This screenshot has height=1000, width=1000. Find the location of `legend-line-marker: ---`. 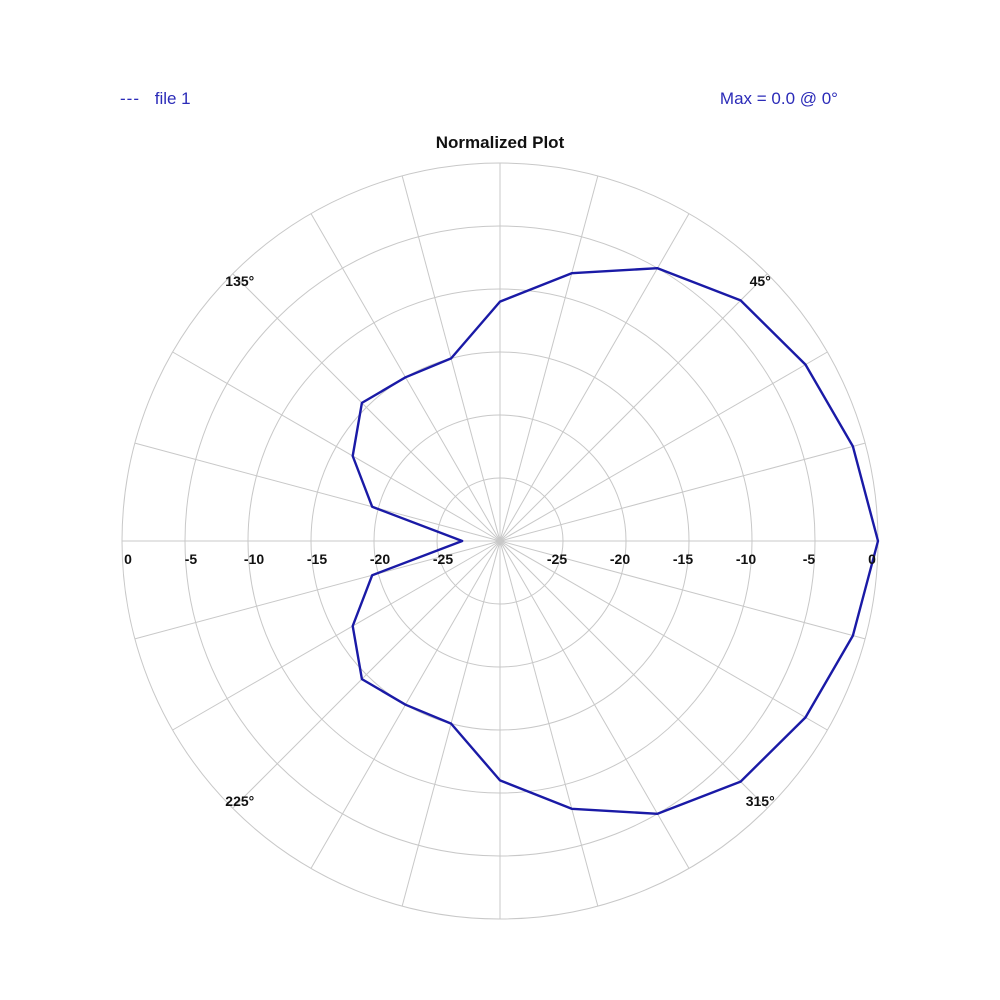

legend-line-marker: --- is located at coordinates (130, 98).